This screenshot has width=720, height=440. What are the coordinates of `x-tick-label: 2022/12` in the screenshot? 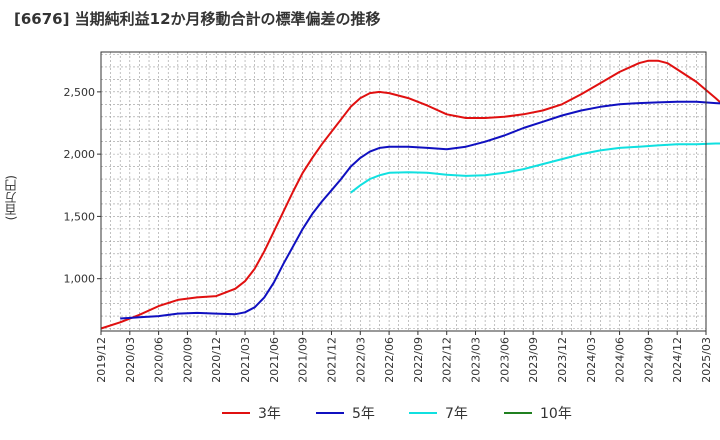 It's located at (447, 360).